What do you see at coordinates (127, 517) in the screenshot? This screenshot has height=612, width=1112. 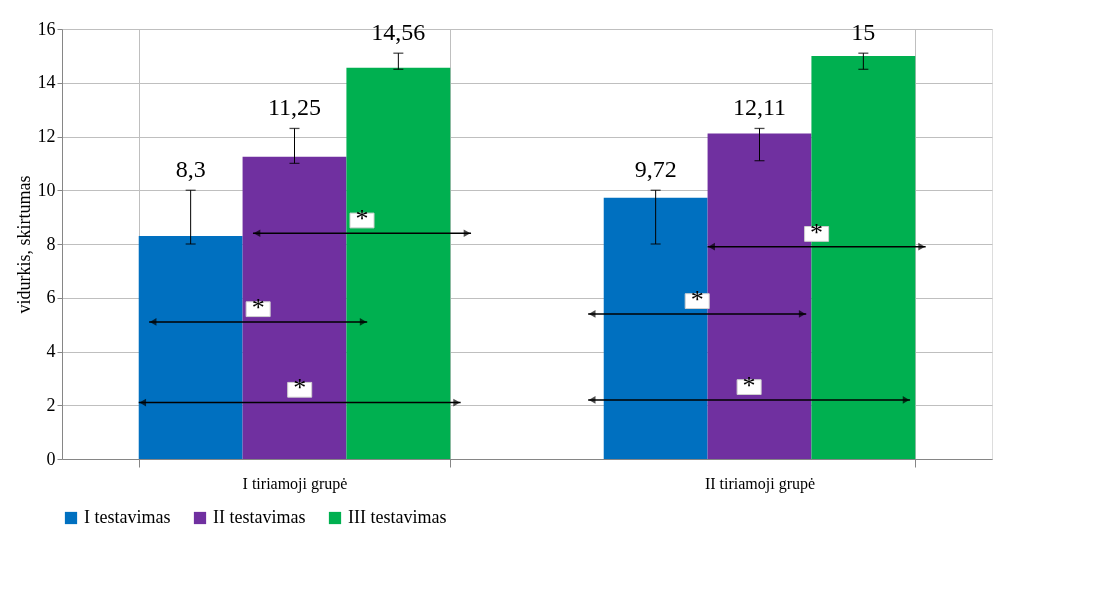 I see `legend-label: I testavimas` at bounding box center [127, 517].